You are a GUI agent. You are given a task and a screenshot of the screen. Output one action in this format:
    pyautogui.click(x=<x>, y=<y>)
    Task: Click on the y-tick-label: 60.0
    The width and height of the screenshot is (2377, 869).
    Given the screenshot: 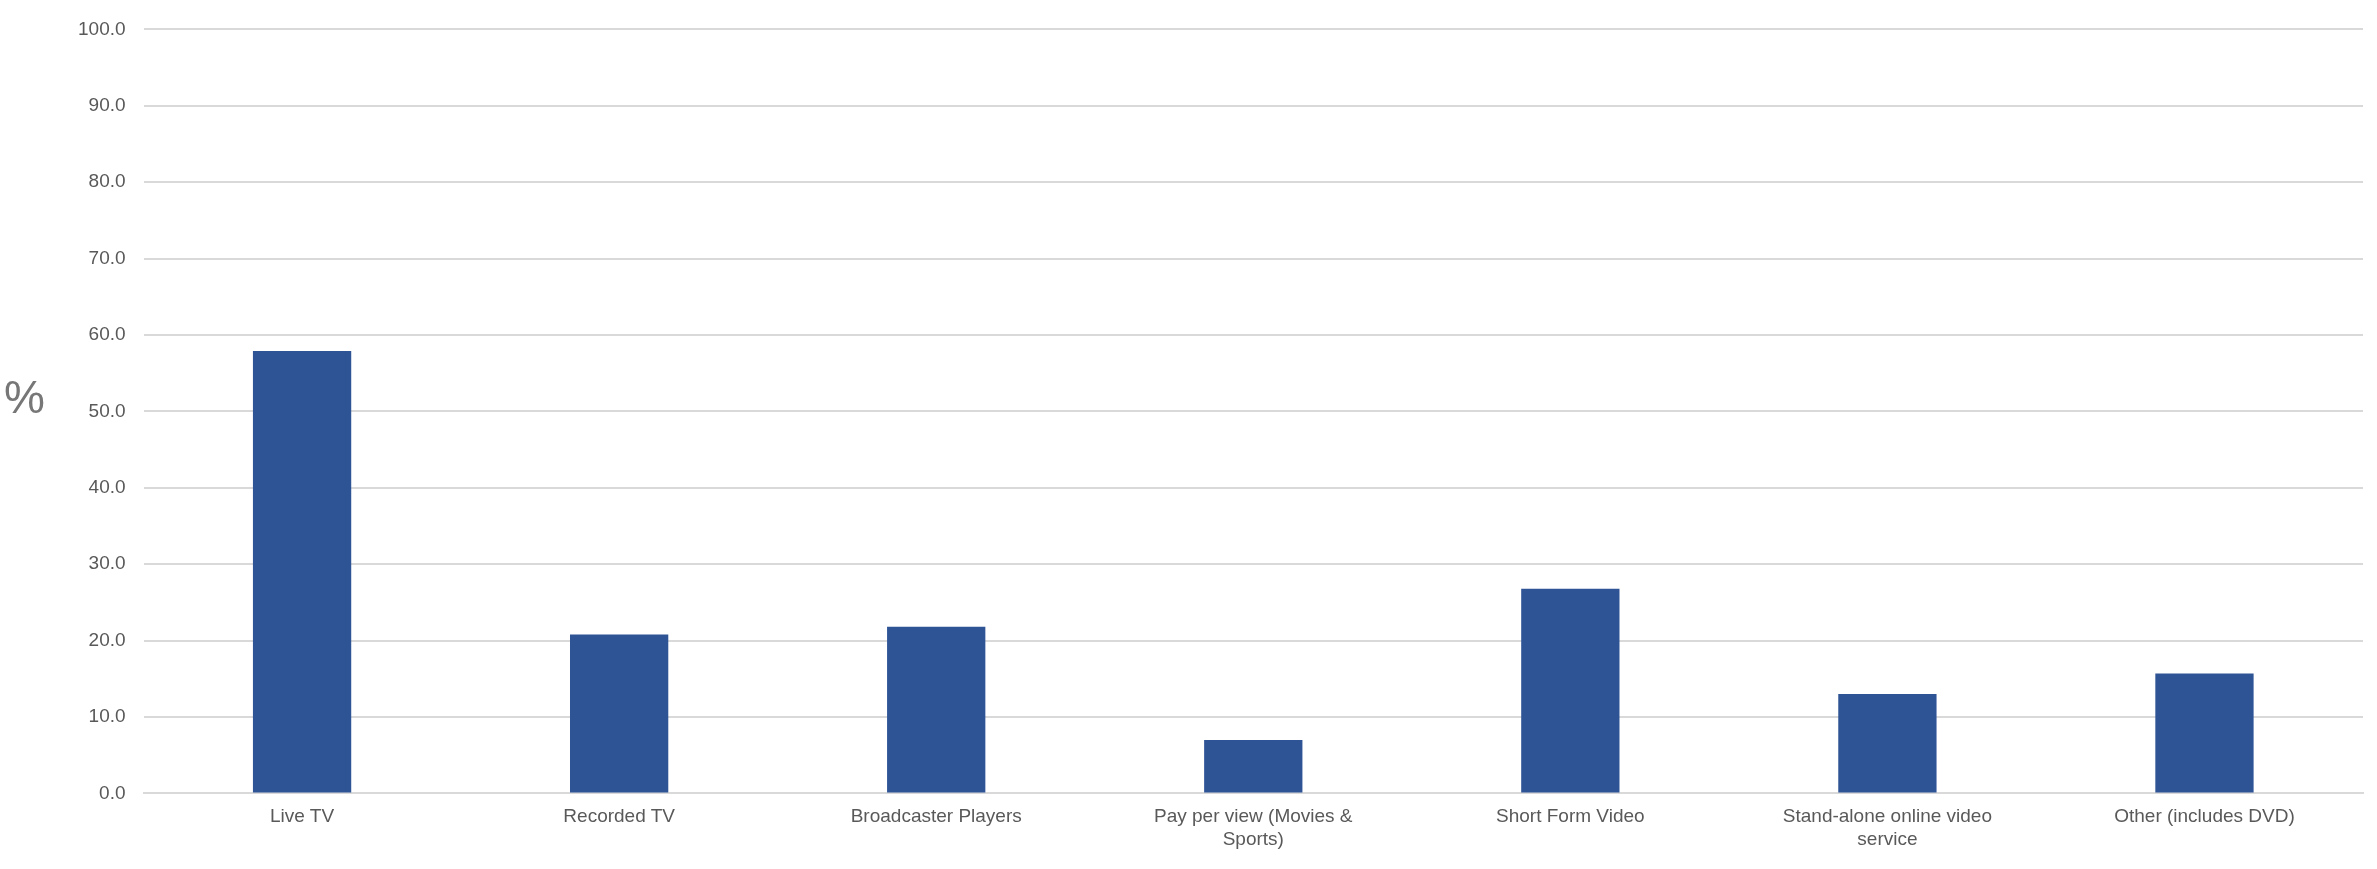 What is the action you would take?
    pyautogui.click(x=107, y=334)
    